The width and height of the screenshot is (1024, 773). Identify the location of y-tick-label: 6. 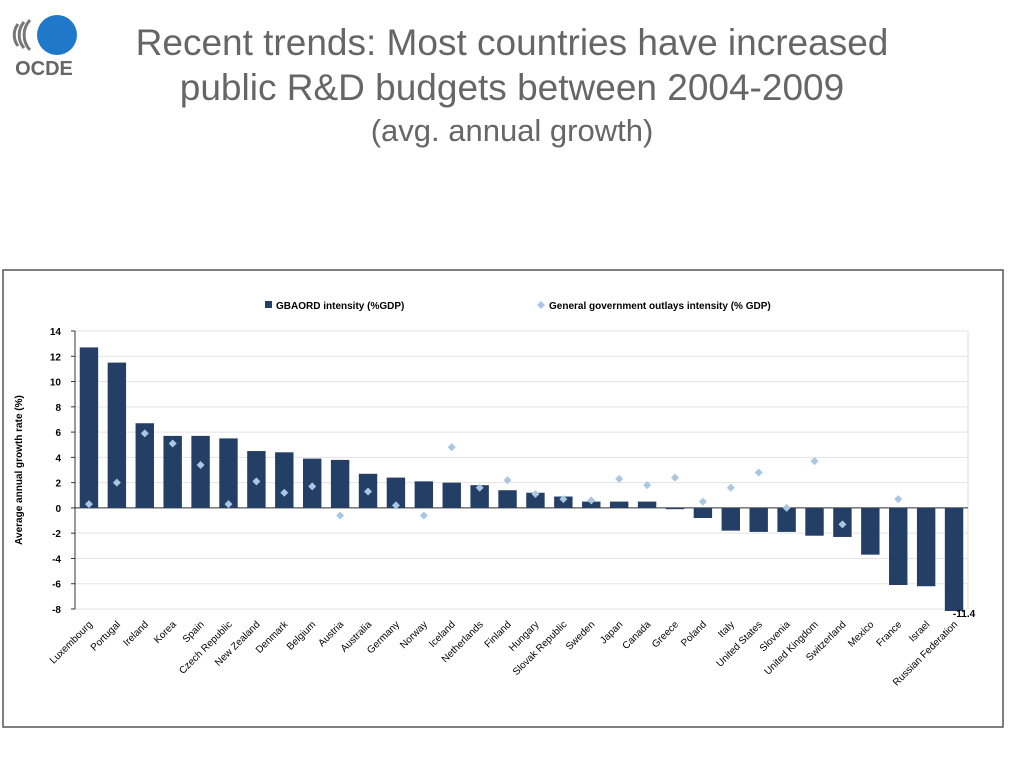
(58, 433).